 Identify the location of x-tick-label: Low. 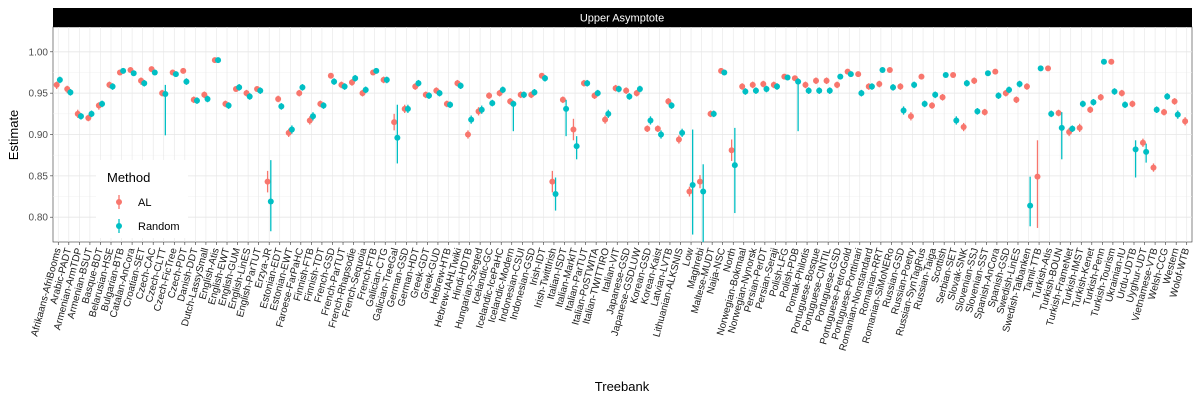
(689, 256).